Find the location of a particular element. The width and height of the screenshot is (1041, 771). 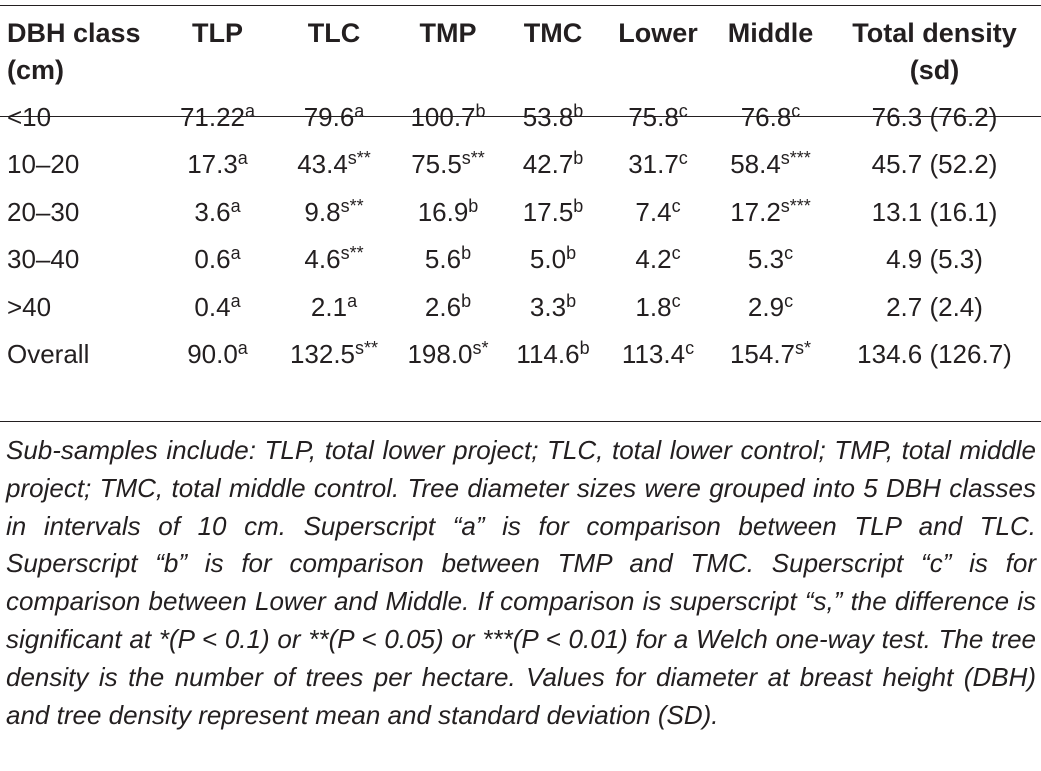

cell-value: 2.1 is located at coordinates (329, 306).